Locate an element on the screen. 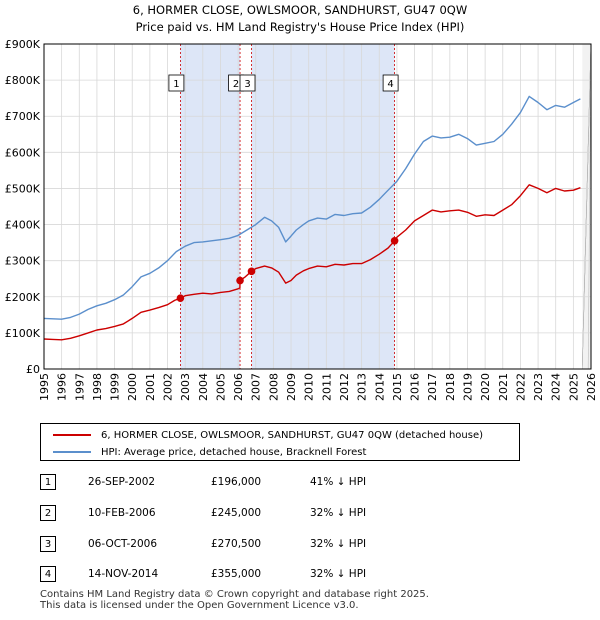  sale-hpi-diff: 41% ↓ HPI is located at coordinates (338, 482).